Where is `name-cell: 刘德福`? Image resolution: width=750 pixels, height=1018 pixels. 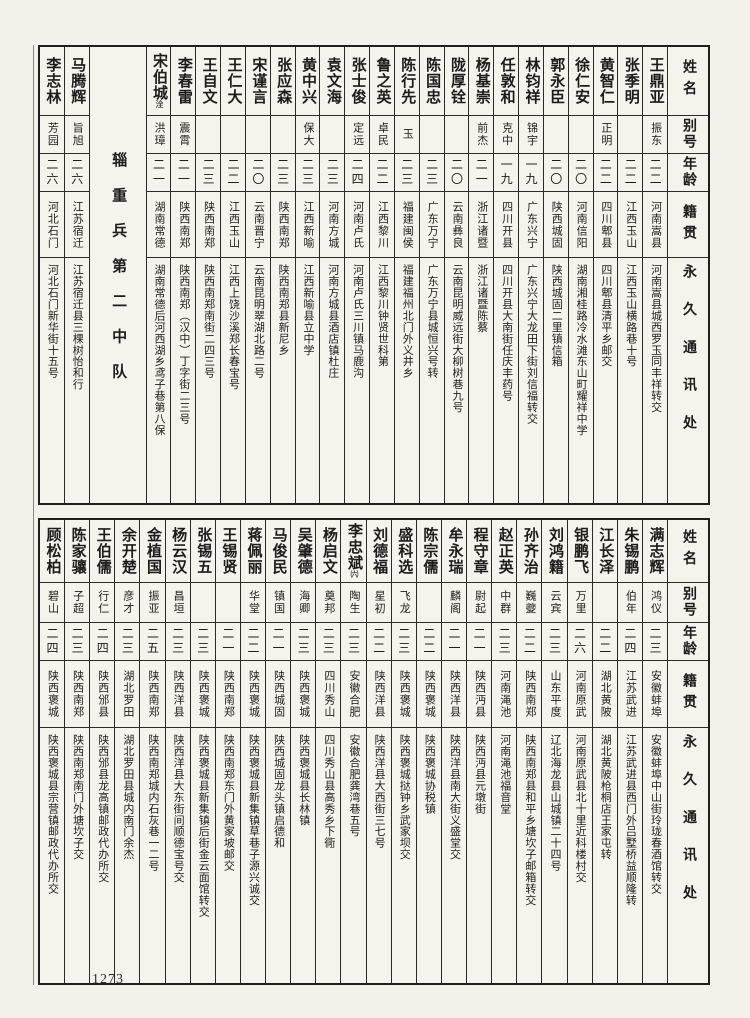
name-cell: 刘德福 is located at coordinates (379, 551).